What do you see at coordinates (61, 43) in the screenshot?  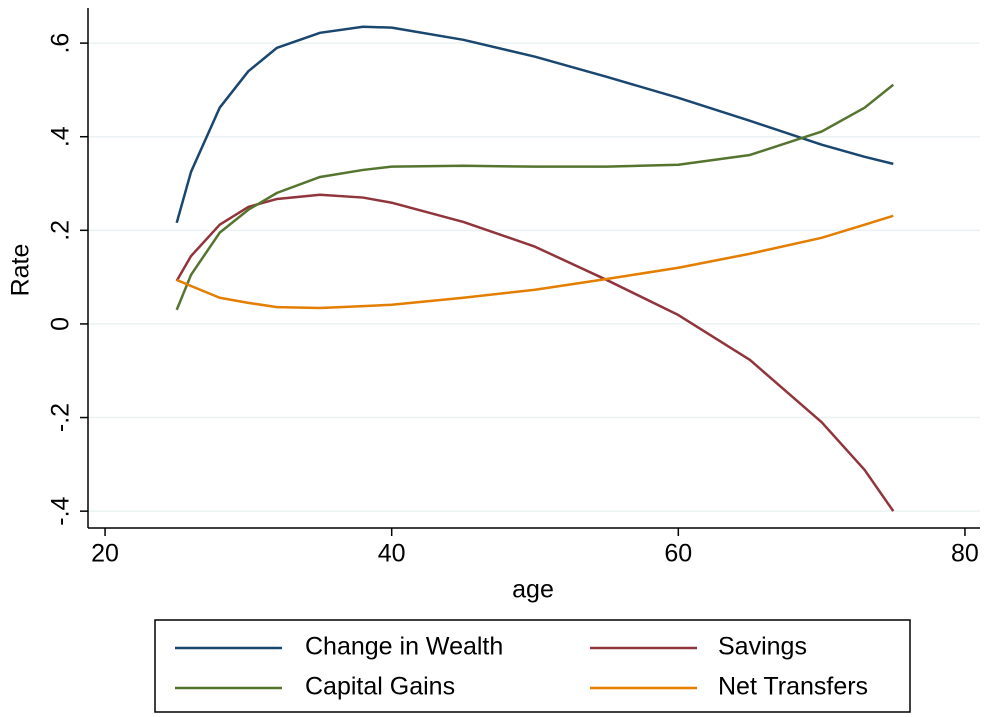 I see `y-tick-label: .6` at bounding box center [61, 43].